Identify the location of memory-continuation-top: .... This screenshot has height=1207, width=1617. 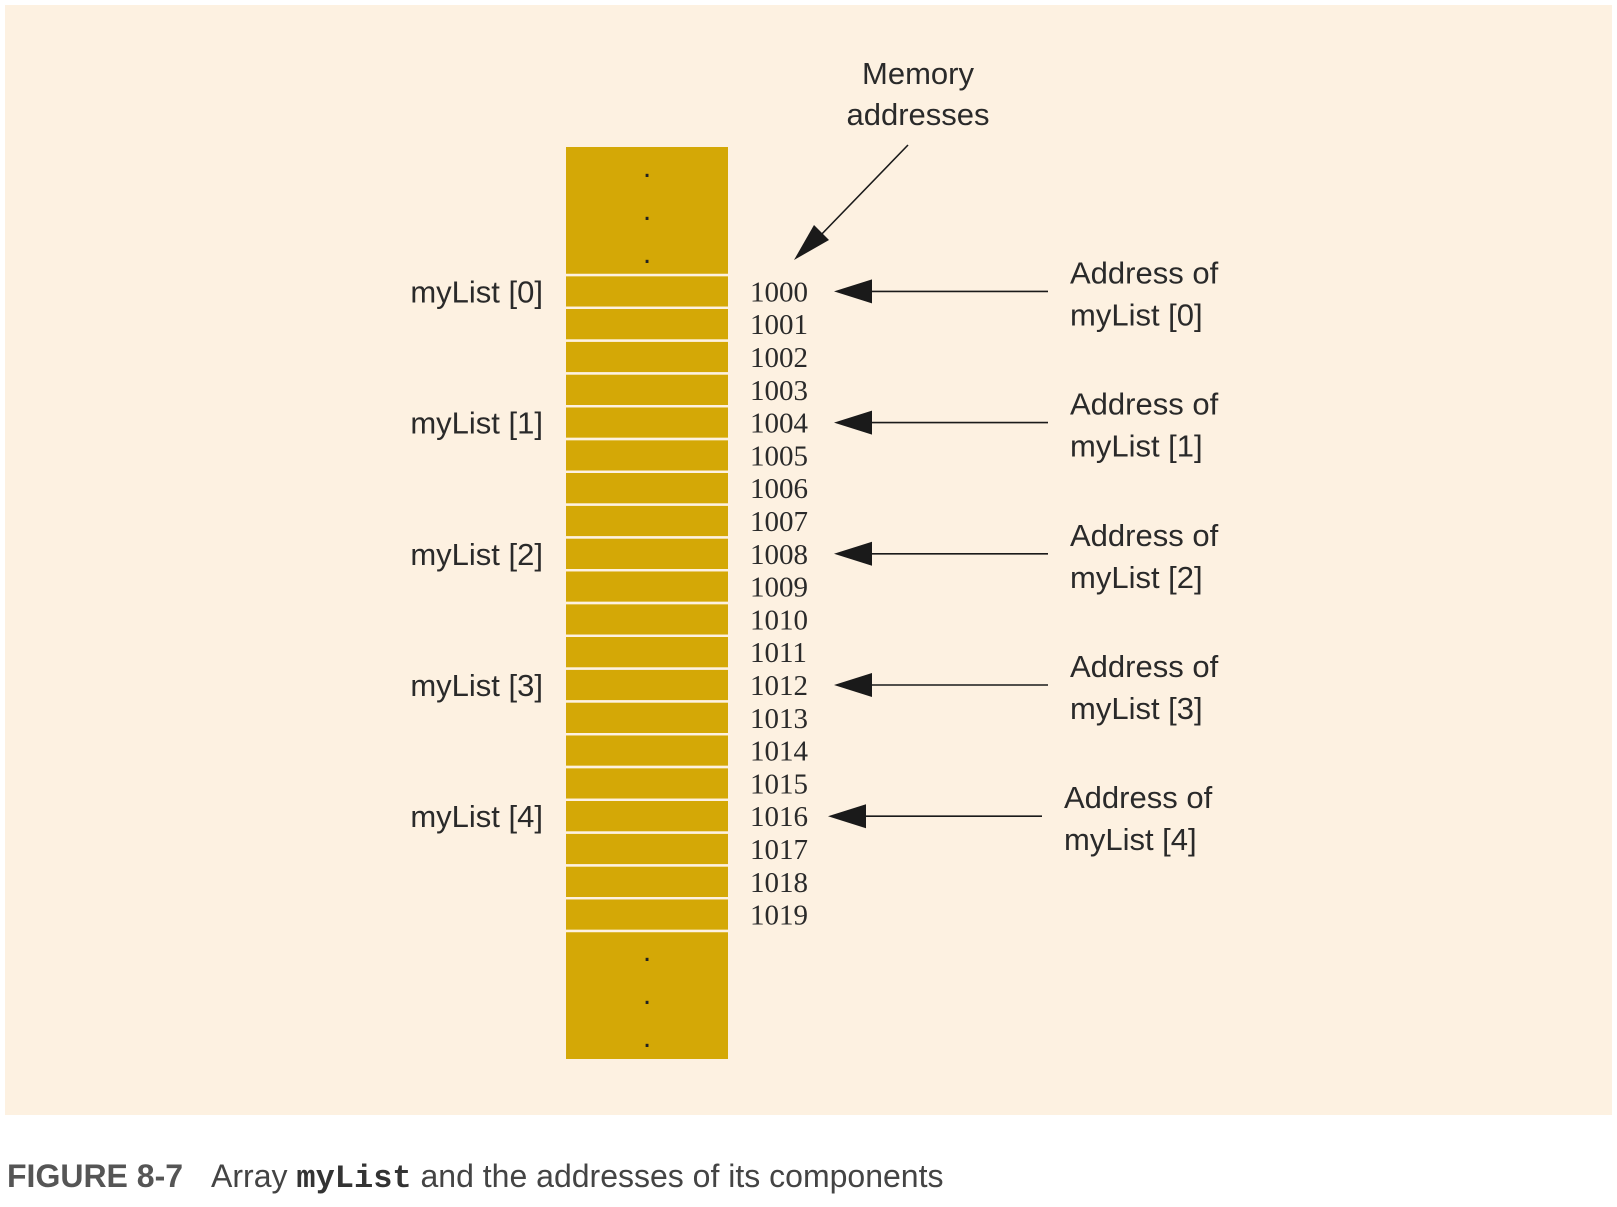
(647, 211).